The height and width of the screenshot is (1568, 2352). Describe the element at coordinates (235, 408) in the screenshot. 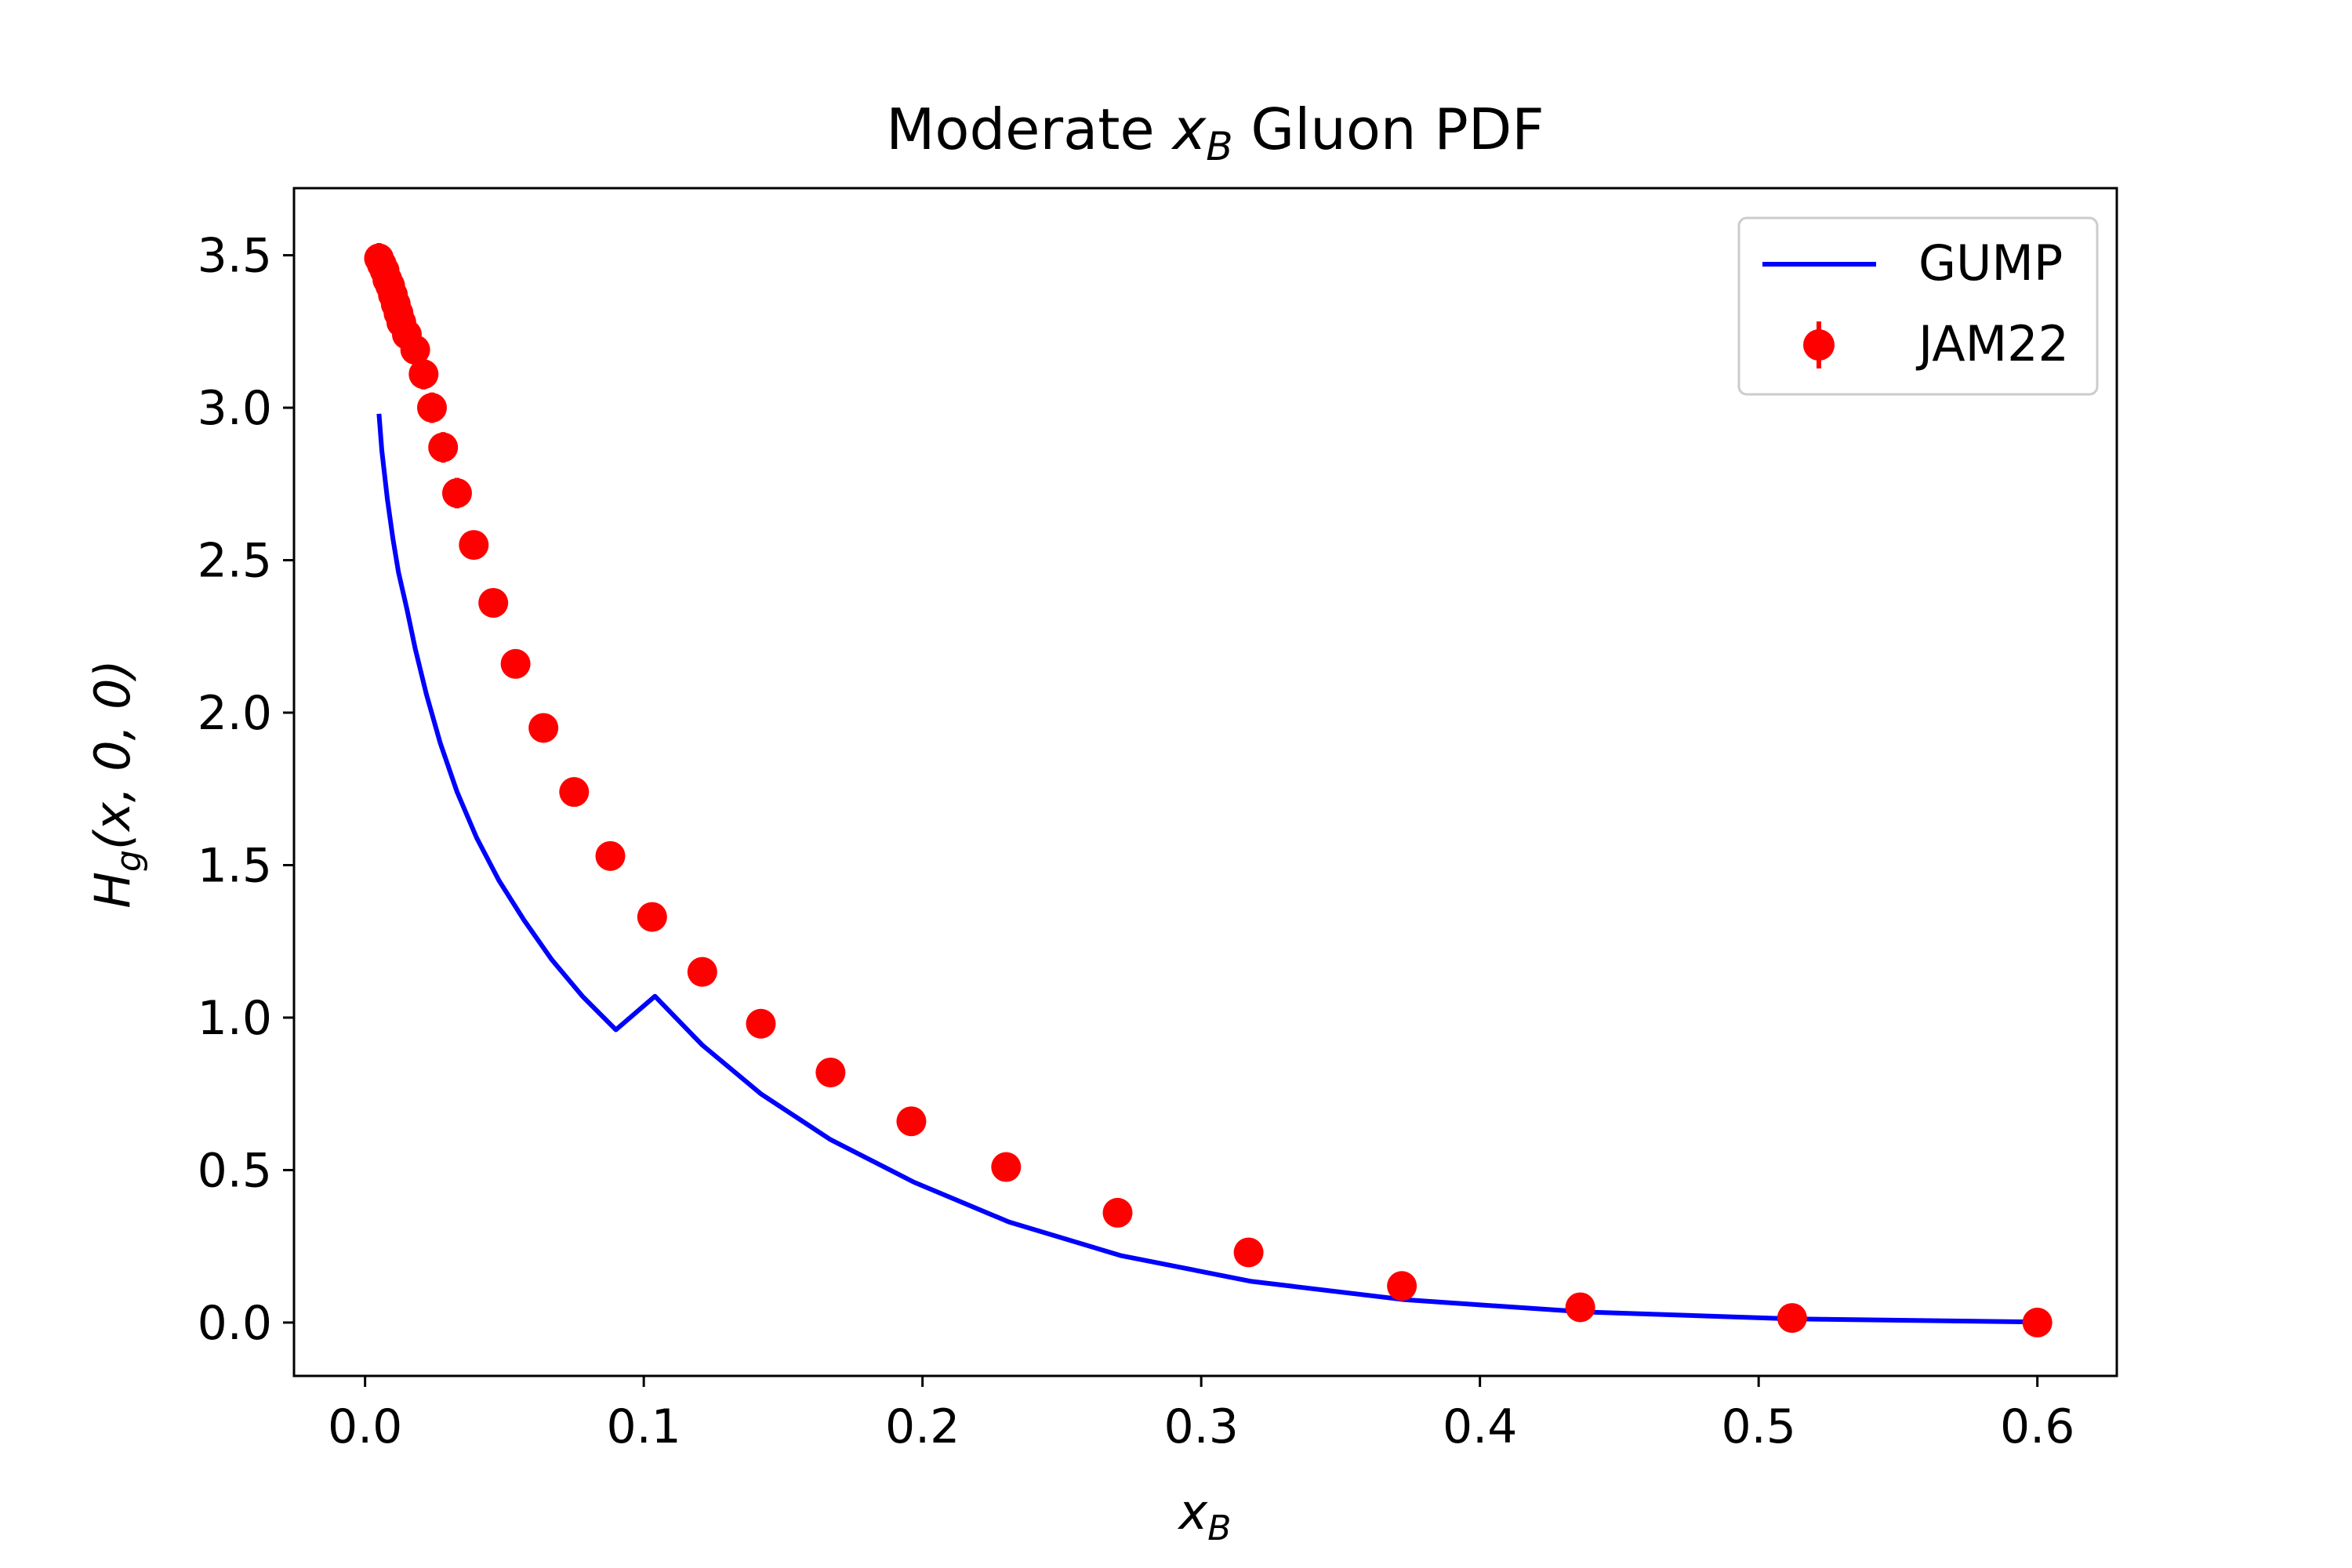

I see `y-tick-label: 3.0` at that location.